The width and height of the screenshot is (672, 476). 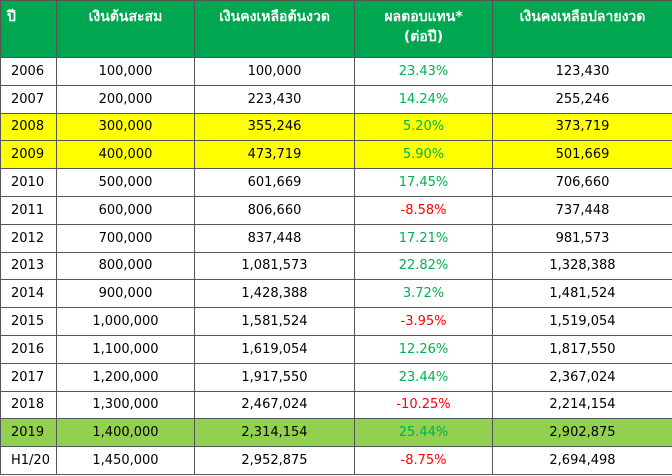 I want to click on table-row: 2019 1,400,000 2,314,154 25.44% 2,902,875, so click(x=336, y=433).